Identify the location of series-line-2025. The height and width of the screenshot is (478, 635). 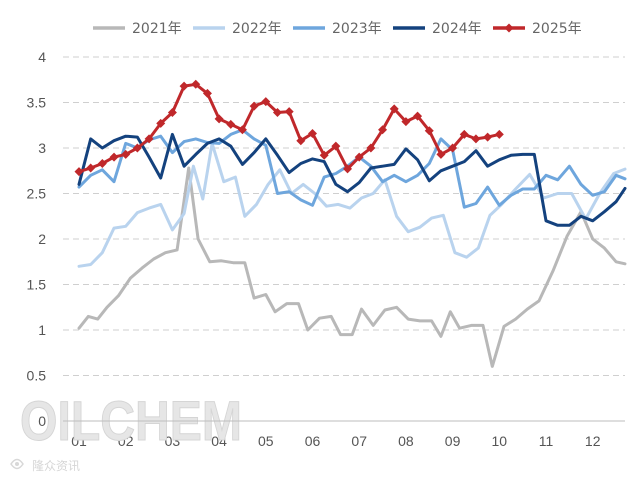
(289, 128).